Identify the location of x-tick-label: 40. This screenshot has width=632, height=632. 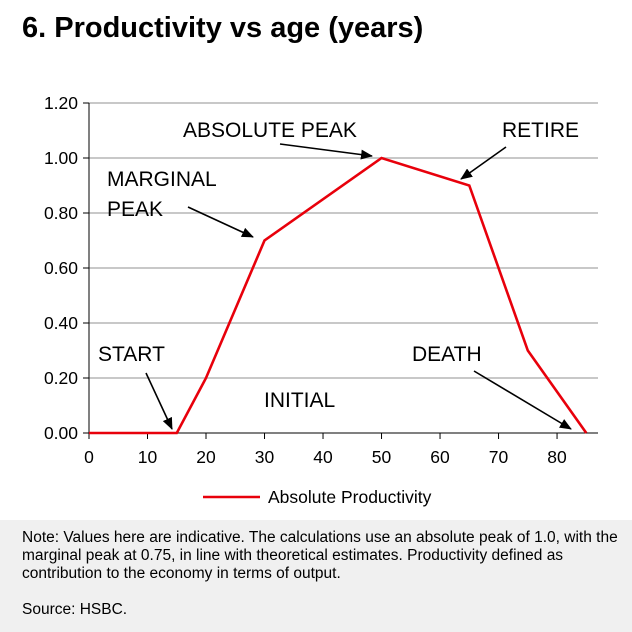
(323, 457).